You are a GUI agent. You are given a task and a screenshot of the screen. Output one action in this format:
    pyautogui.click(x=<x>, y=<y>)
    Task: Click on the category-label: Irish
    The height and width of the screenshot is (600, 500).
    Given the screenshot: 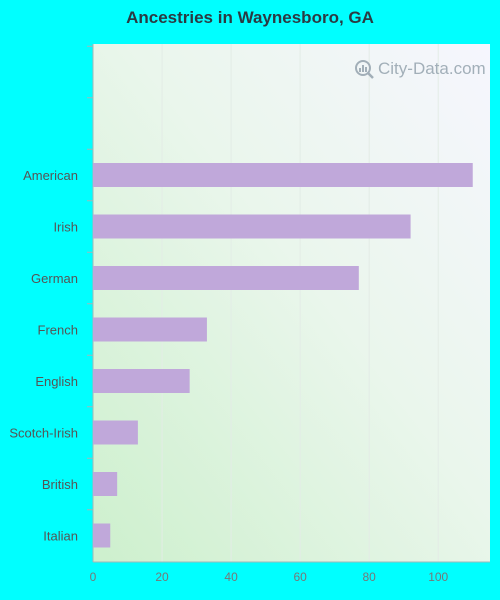 What is the action you would take?
    pyautogui.click(x=65, y=227)
    